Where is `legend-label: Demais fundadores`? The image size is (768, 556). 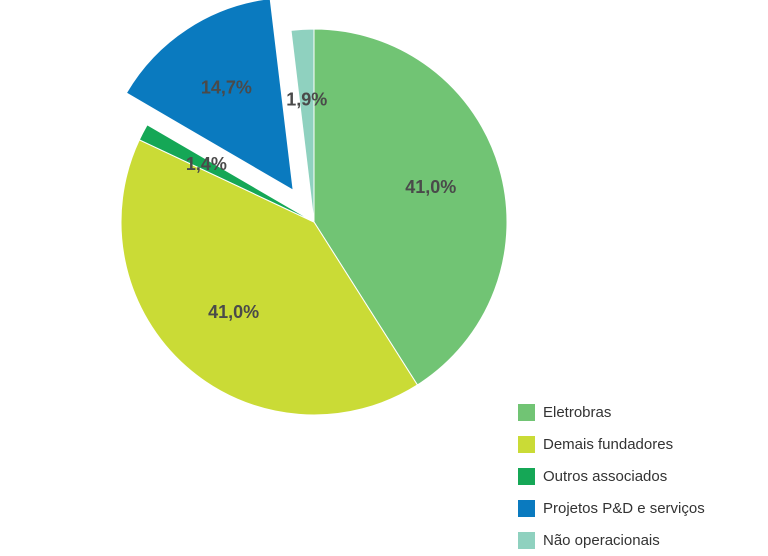 legend-label: Demais fundadores is located at coordinates (608, 444).